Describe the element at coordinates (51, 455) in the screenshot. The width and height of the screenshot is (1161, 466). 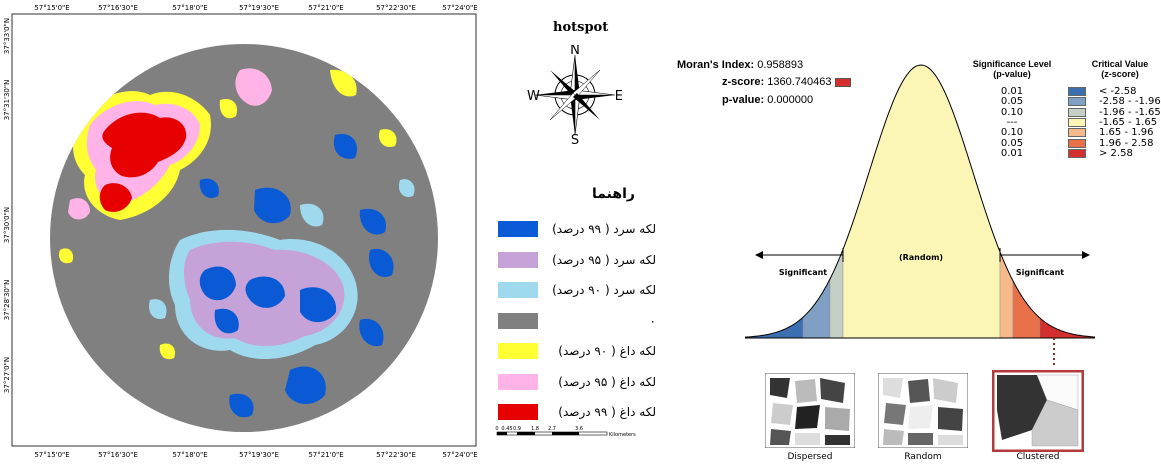
I see `bottom-tick-label: 57°15'0"E` at that location.